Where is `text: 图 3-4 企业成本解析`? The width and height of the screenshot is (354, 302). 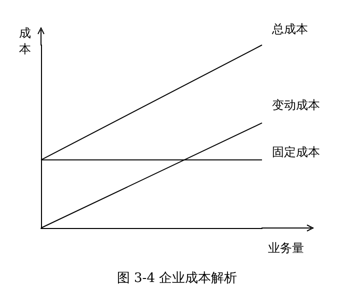
text: 图 3-4 企业成本解析 is located at coordinates (177, 278).